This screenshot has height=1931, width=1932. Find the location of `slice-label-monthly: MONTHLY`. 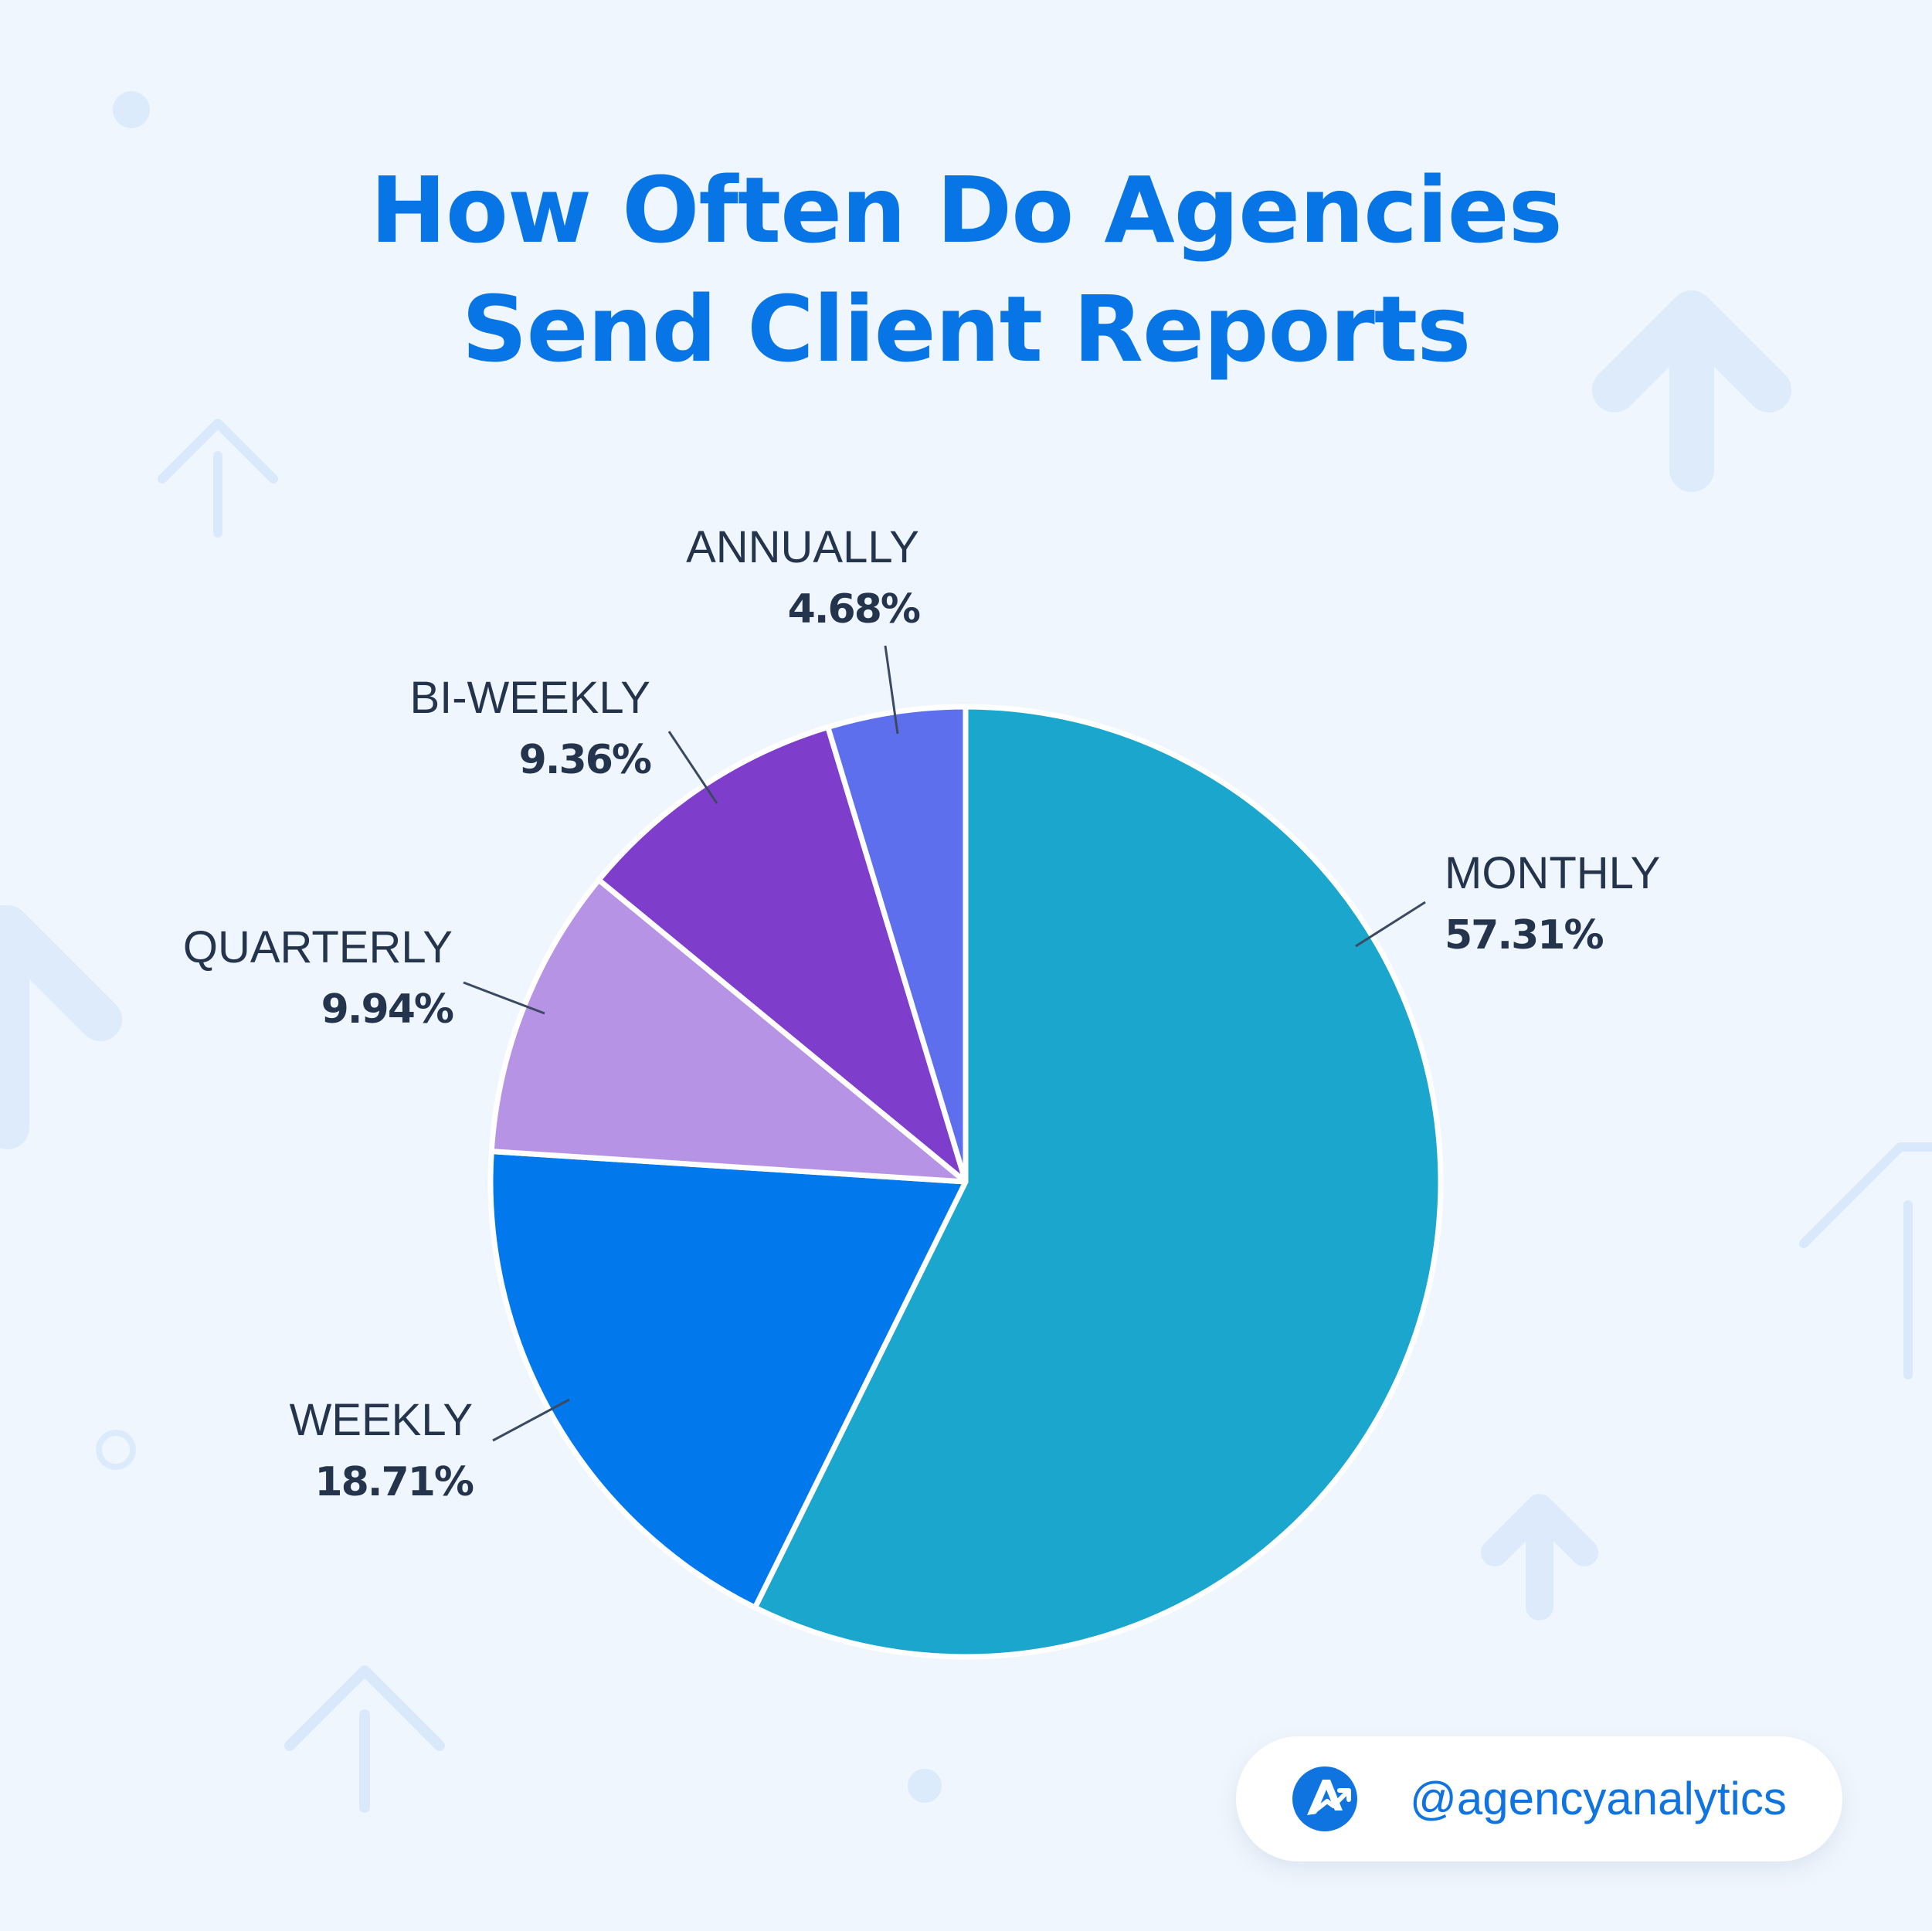

slice-label-monthly: MONTHLY is located at coordinates (1553, 873).